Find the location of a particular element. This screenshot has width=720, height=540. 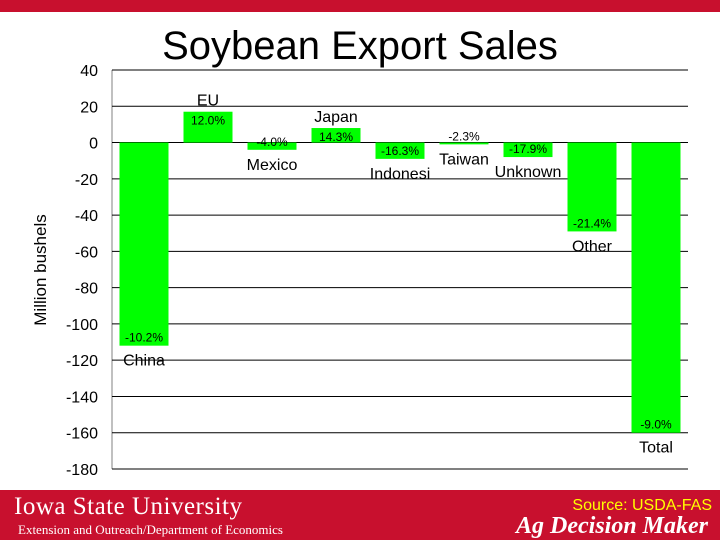

source-note: Source: USDA-FAS is located at coordinates (642, 505).